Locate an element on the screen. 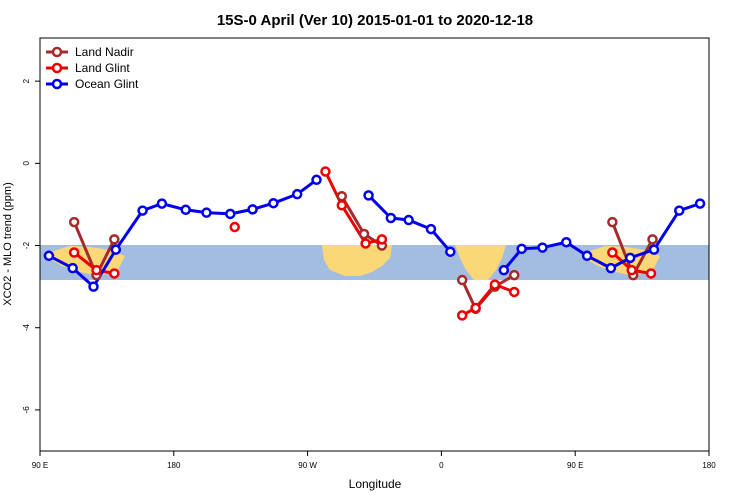 The image size is (750, 500). x-tick-label: 90 W is located at coordinates (307, 465).